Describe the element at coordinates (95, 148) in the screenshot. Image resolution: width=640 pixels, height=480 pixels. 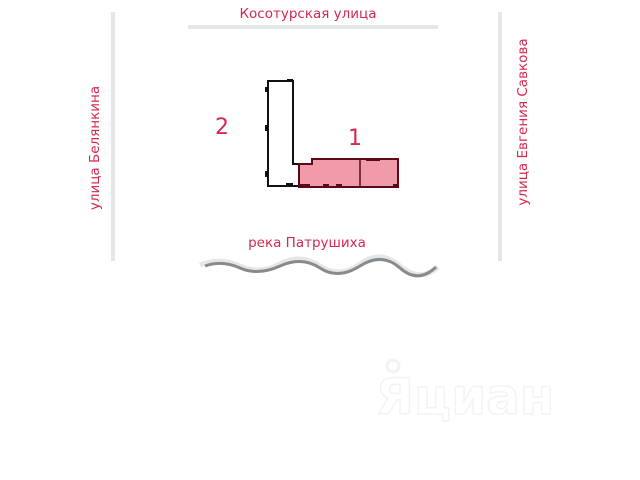
I see `street-label-left: улица Белянкина` at that location.